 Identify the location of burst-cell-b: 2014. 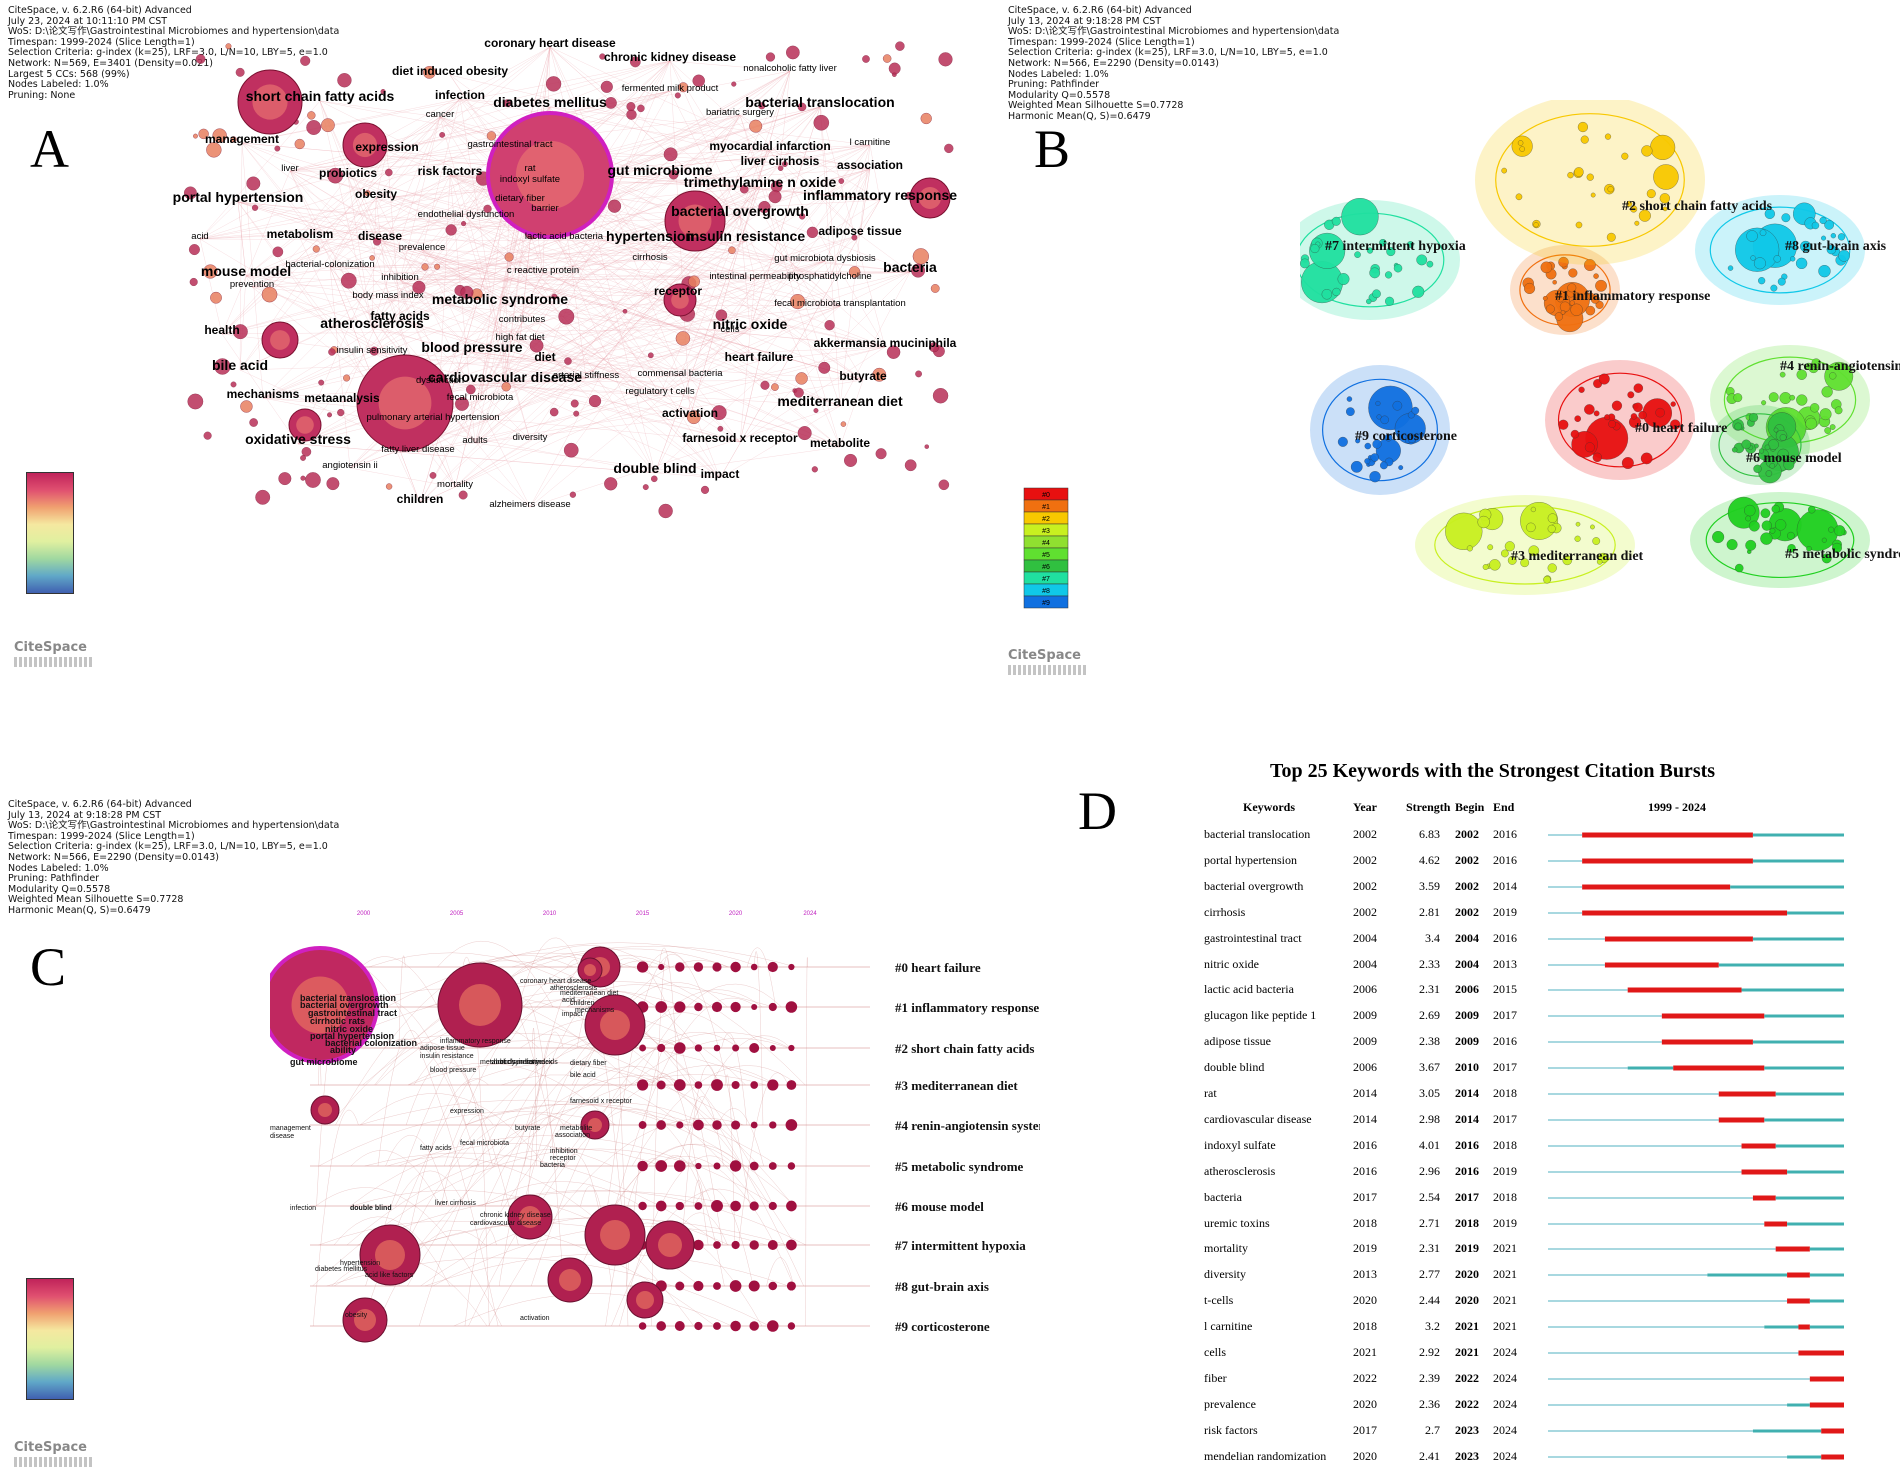
(1467, 1118).